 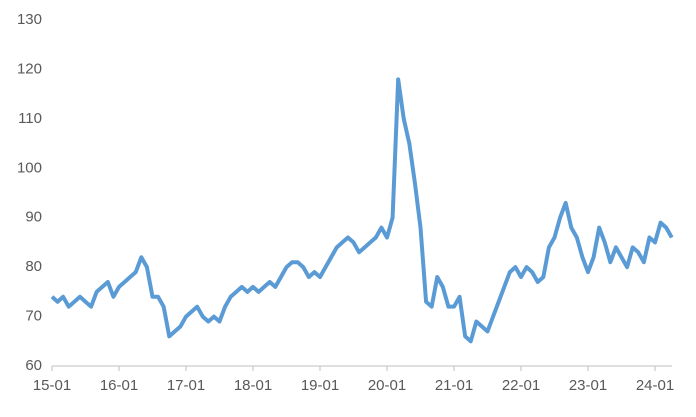 I want to click on x-tick-label: 24-01, so click(x=655, y=385).